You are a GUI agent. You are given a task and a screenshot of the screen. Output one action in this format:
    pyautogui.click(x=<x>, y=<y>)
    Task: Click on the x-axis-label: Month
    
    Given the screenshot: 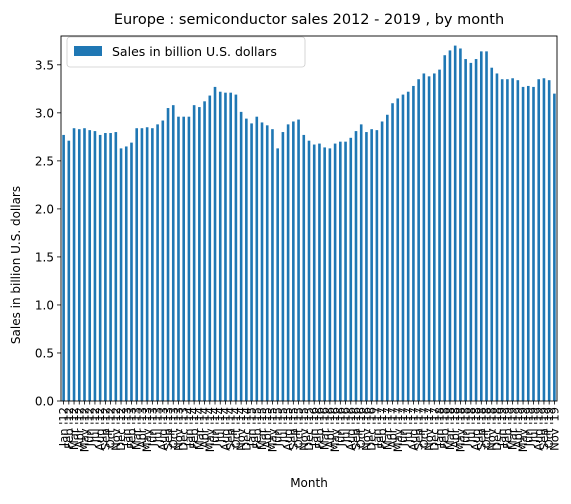 What is the action you would take?
    pyautogui.click(x=309, y=483)
    